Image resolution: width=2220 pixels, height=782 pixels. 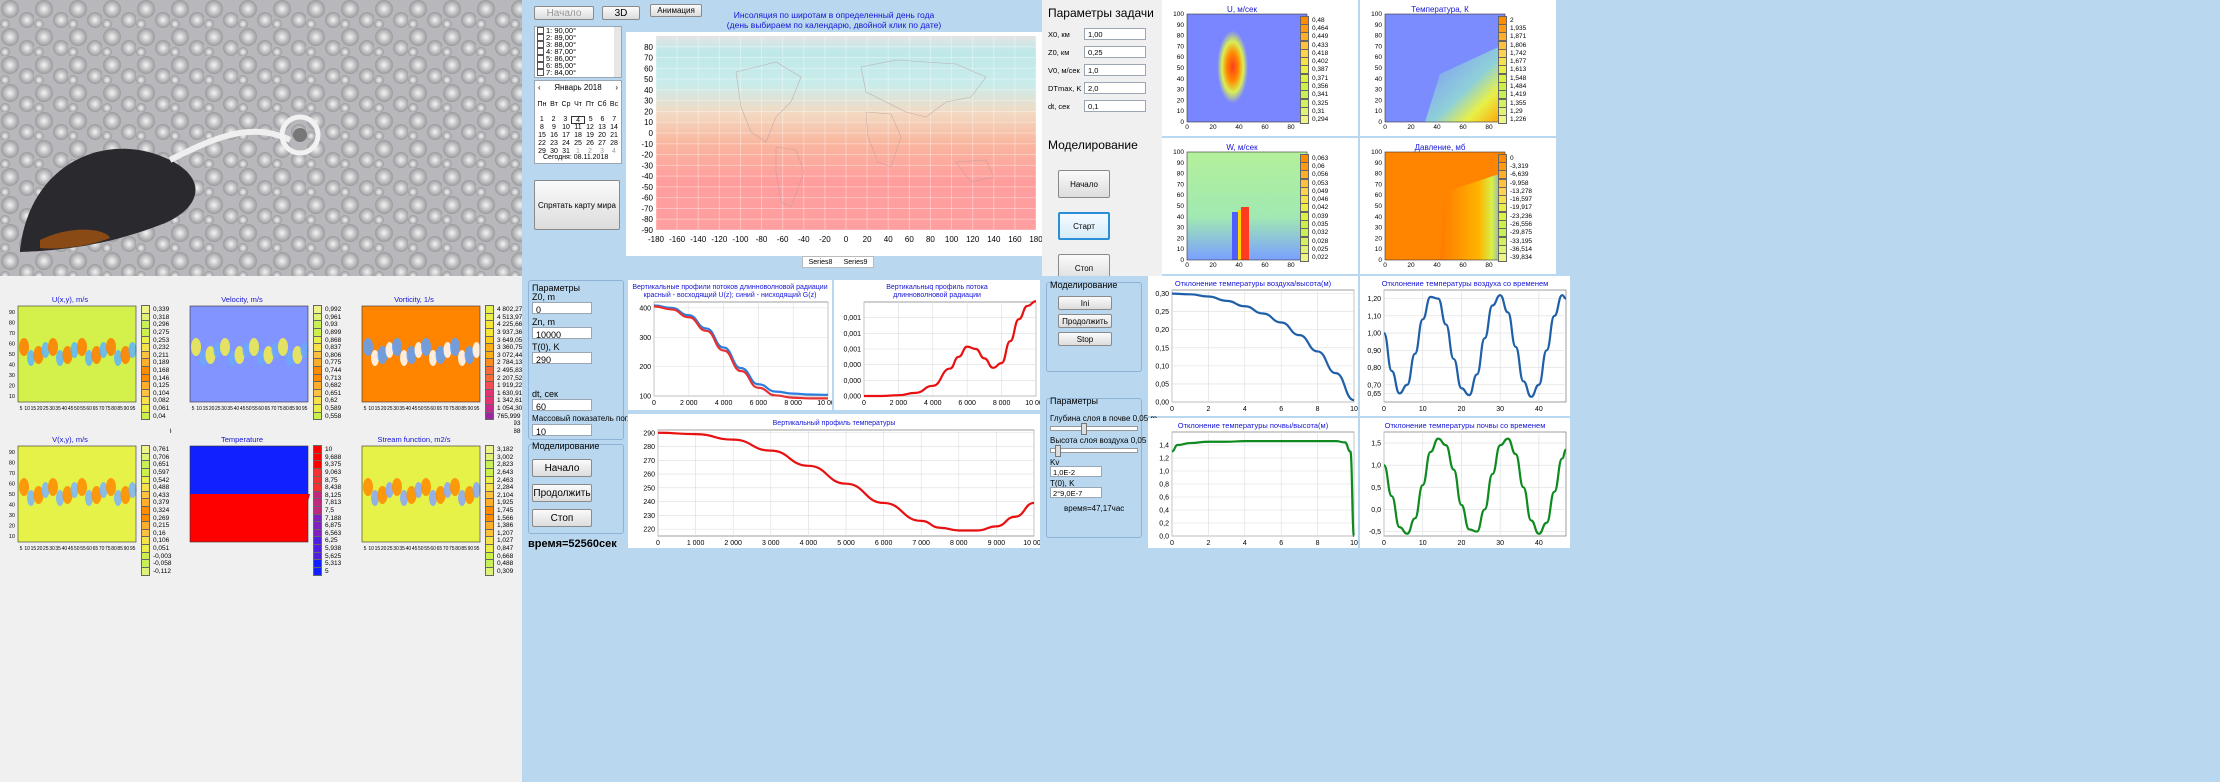 What do you see at coordinates (578, 44) in the screenshot?
I see `latitude-item: 3: 88,00°` at bounding box center [578, 44].